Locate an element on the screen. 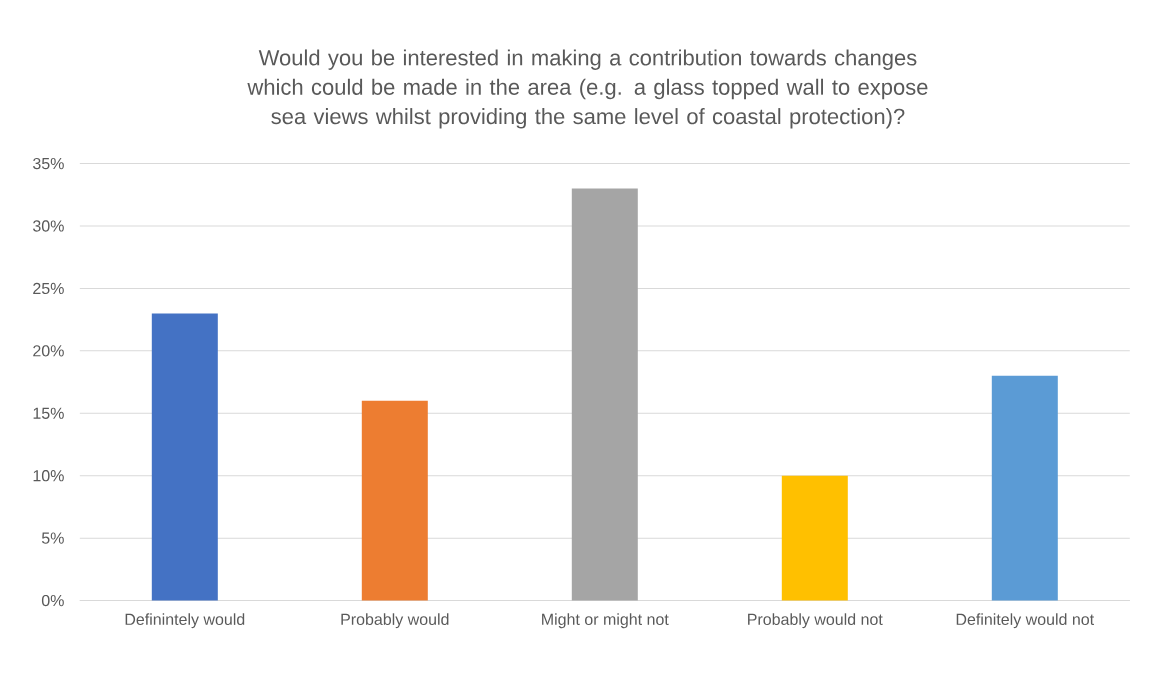  y-tick-label: 10% is located at coordinates (48, 476).